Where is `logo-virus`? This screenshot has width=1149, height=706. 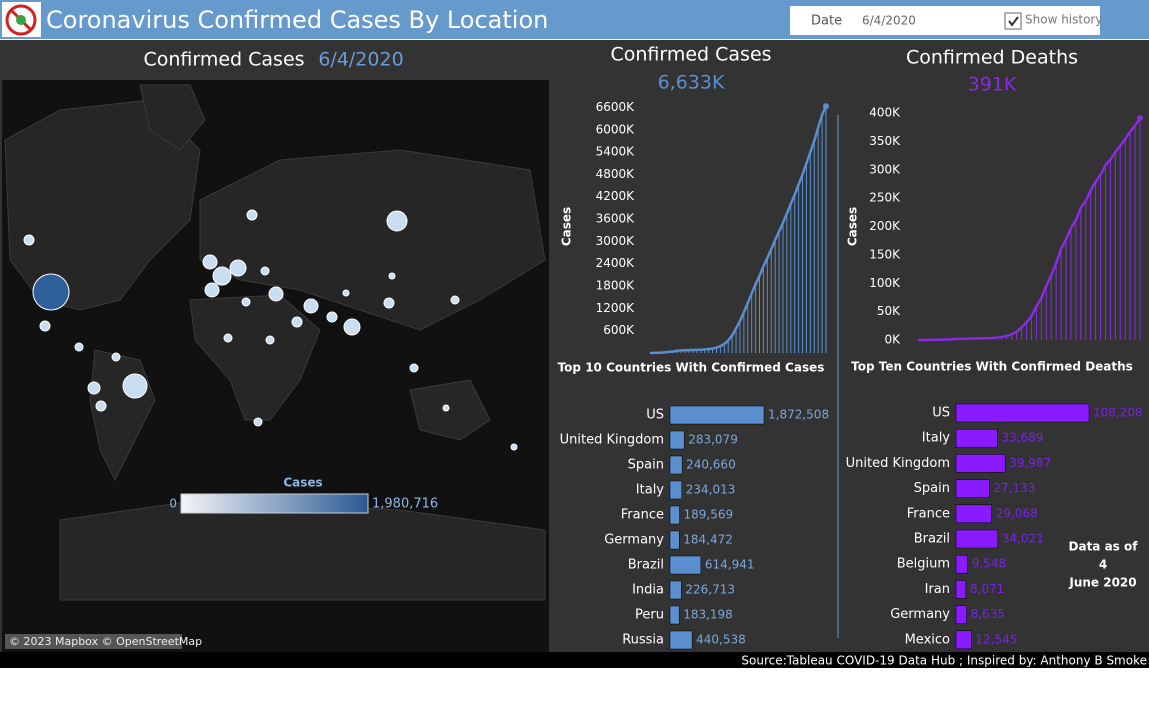 logo-virus is located at coordinates (21, 20).